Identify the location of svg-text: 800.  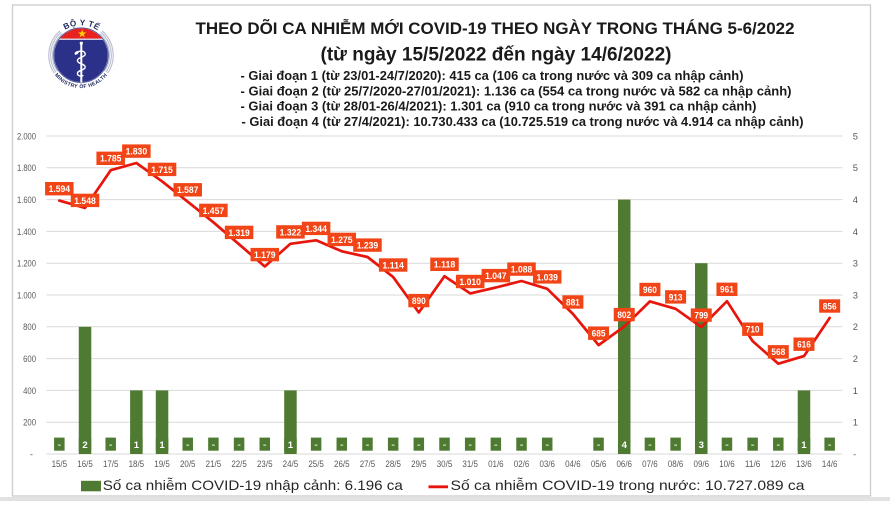
(29, 327).